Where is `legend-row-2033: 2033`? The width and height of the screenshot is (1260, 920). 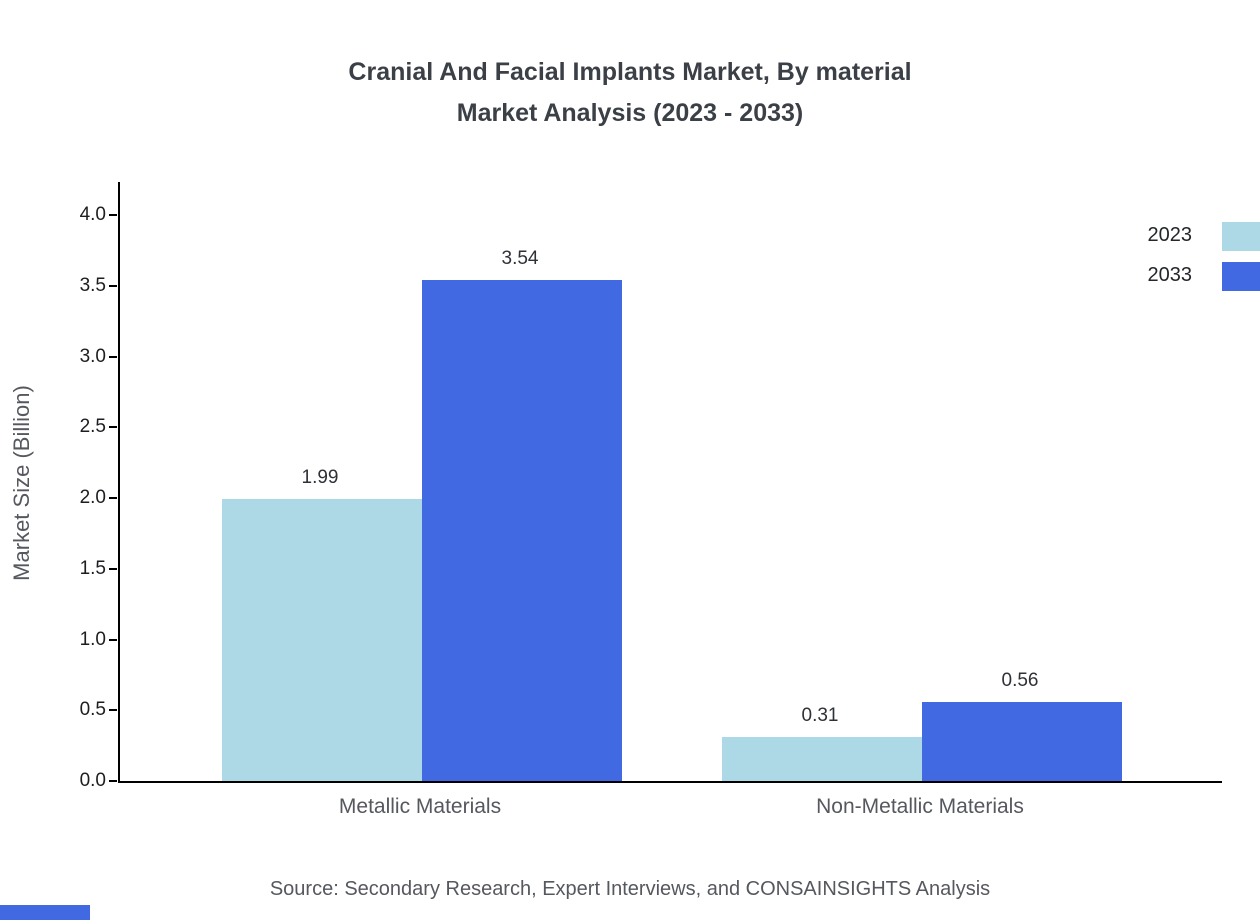 legend-row-2033: 2033 is located at coordinates (1195, 277).